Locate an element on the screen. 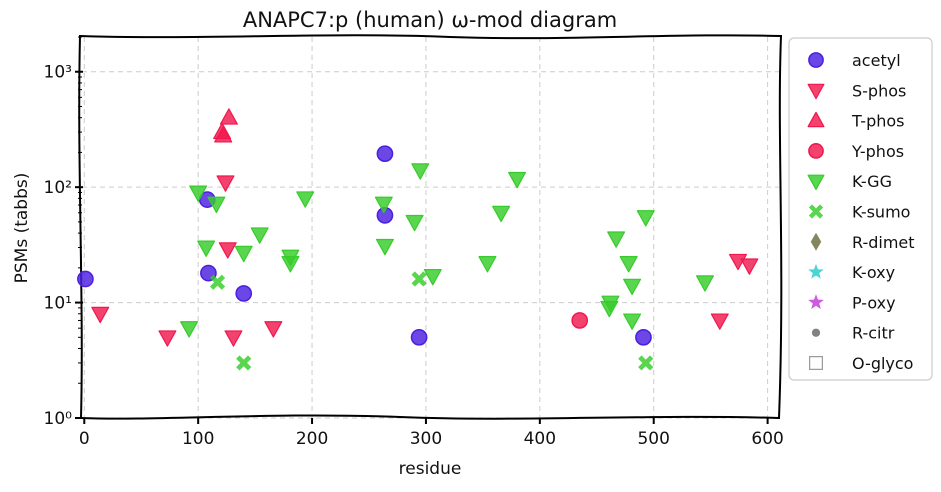 This screenshot has width=941, height=492. legend-box is located at coordinates (860, 209).